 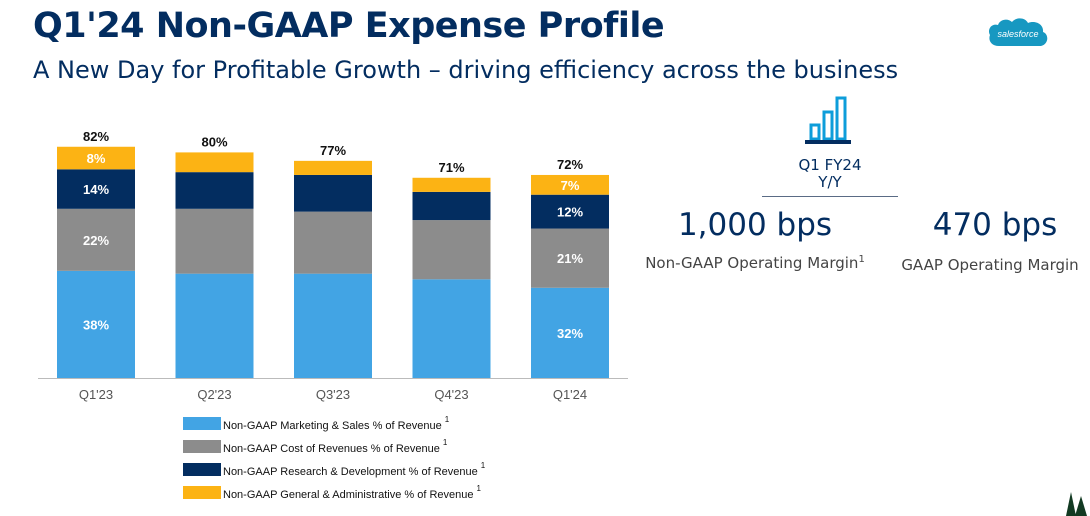 I want to click on legend-label: Non-GAAP Cost of Revenues % of Revenue1, so click(x=335, y=446).